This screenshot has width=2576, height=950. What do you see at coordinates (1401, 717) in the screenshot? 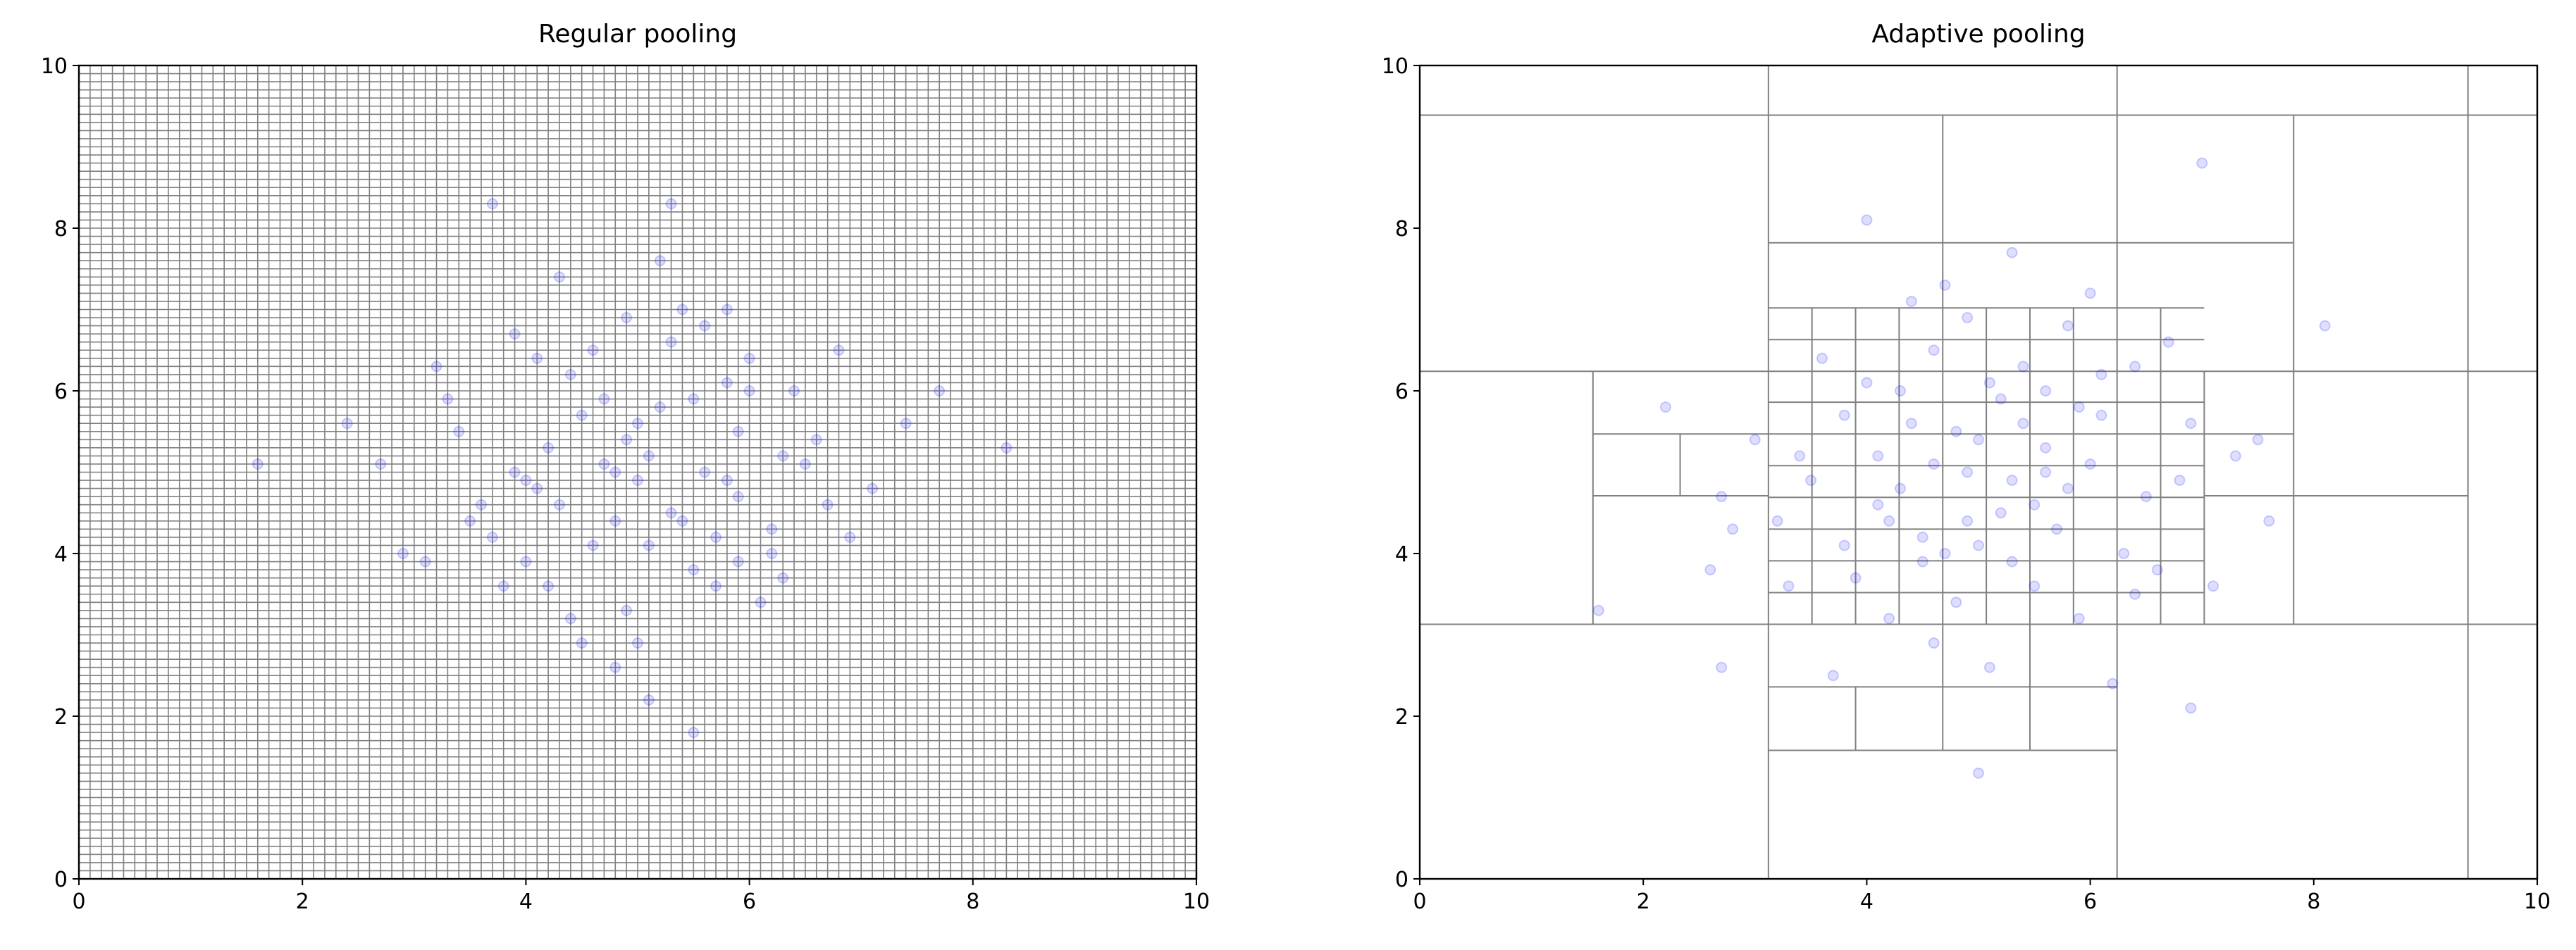
I see `y-tick-label: 2` at bounding box center [1401, 717].